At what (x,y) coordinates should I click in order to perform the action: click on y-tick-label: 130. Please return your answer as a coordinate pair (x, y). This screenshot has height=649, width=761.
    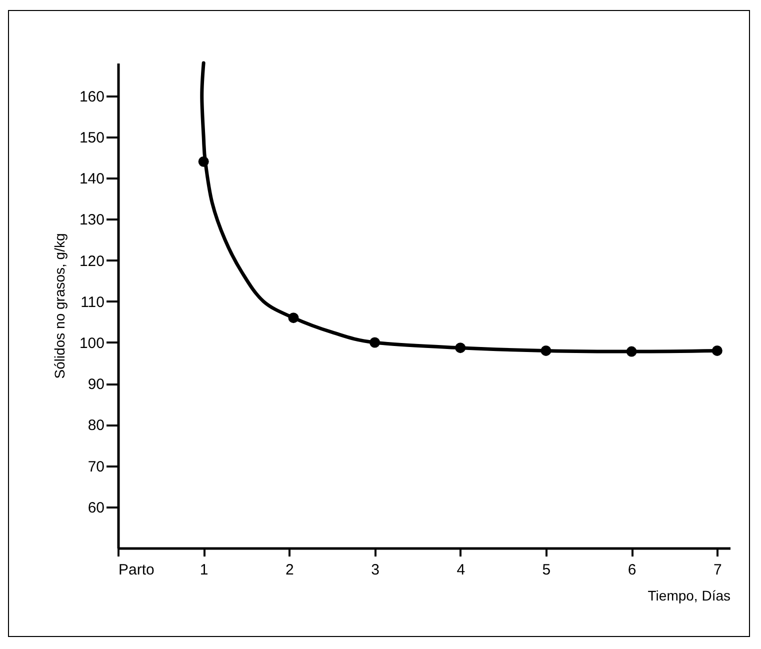
    Looking at the image, I should click on (91, 220).